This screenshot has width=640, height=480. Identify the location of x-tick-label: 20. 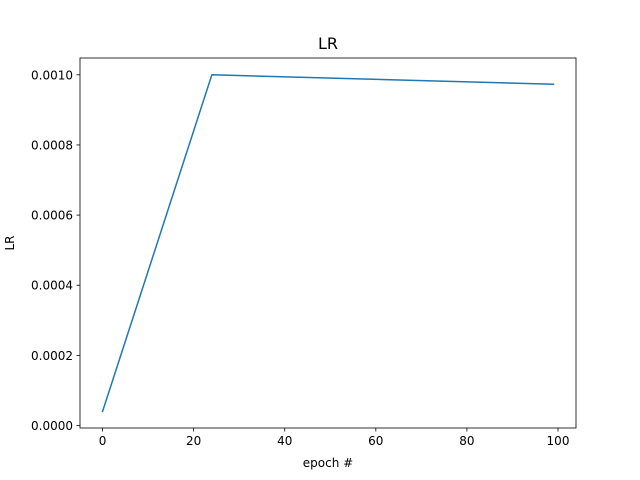
(193, 441).